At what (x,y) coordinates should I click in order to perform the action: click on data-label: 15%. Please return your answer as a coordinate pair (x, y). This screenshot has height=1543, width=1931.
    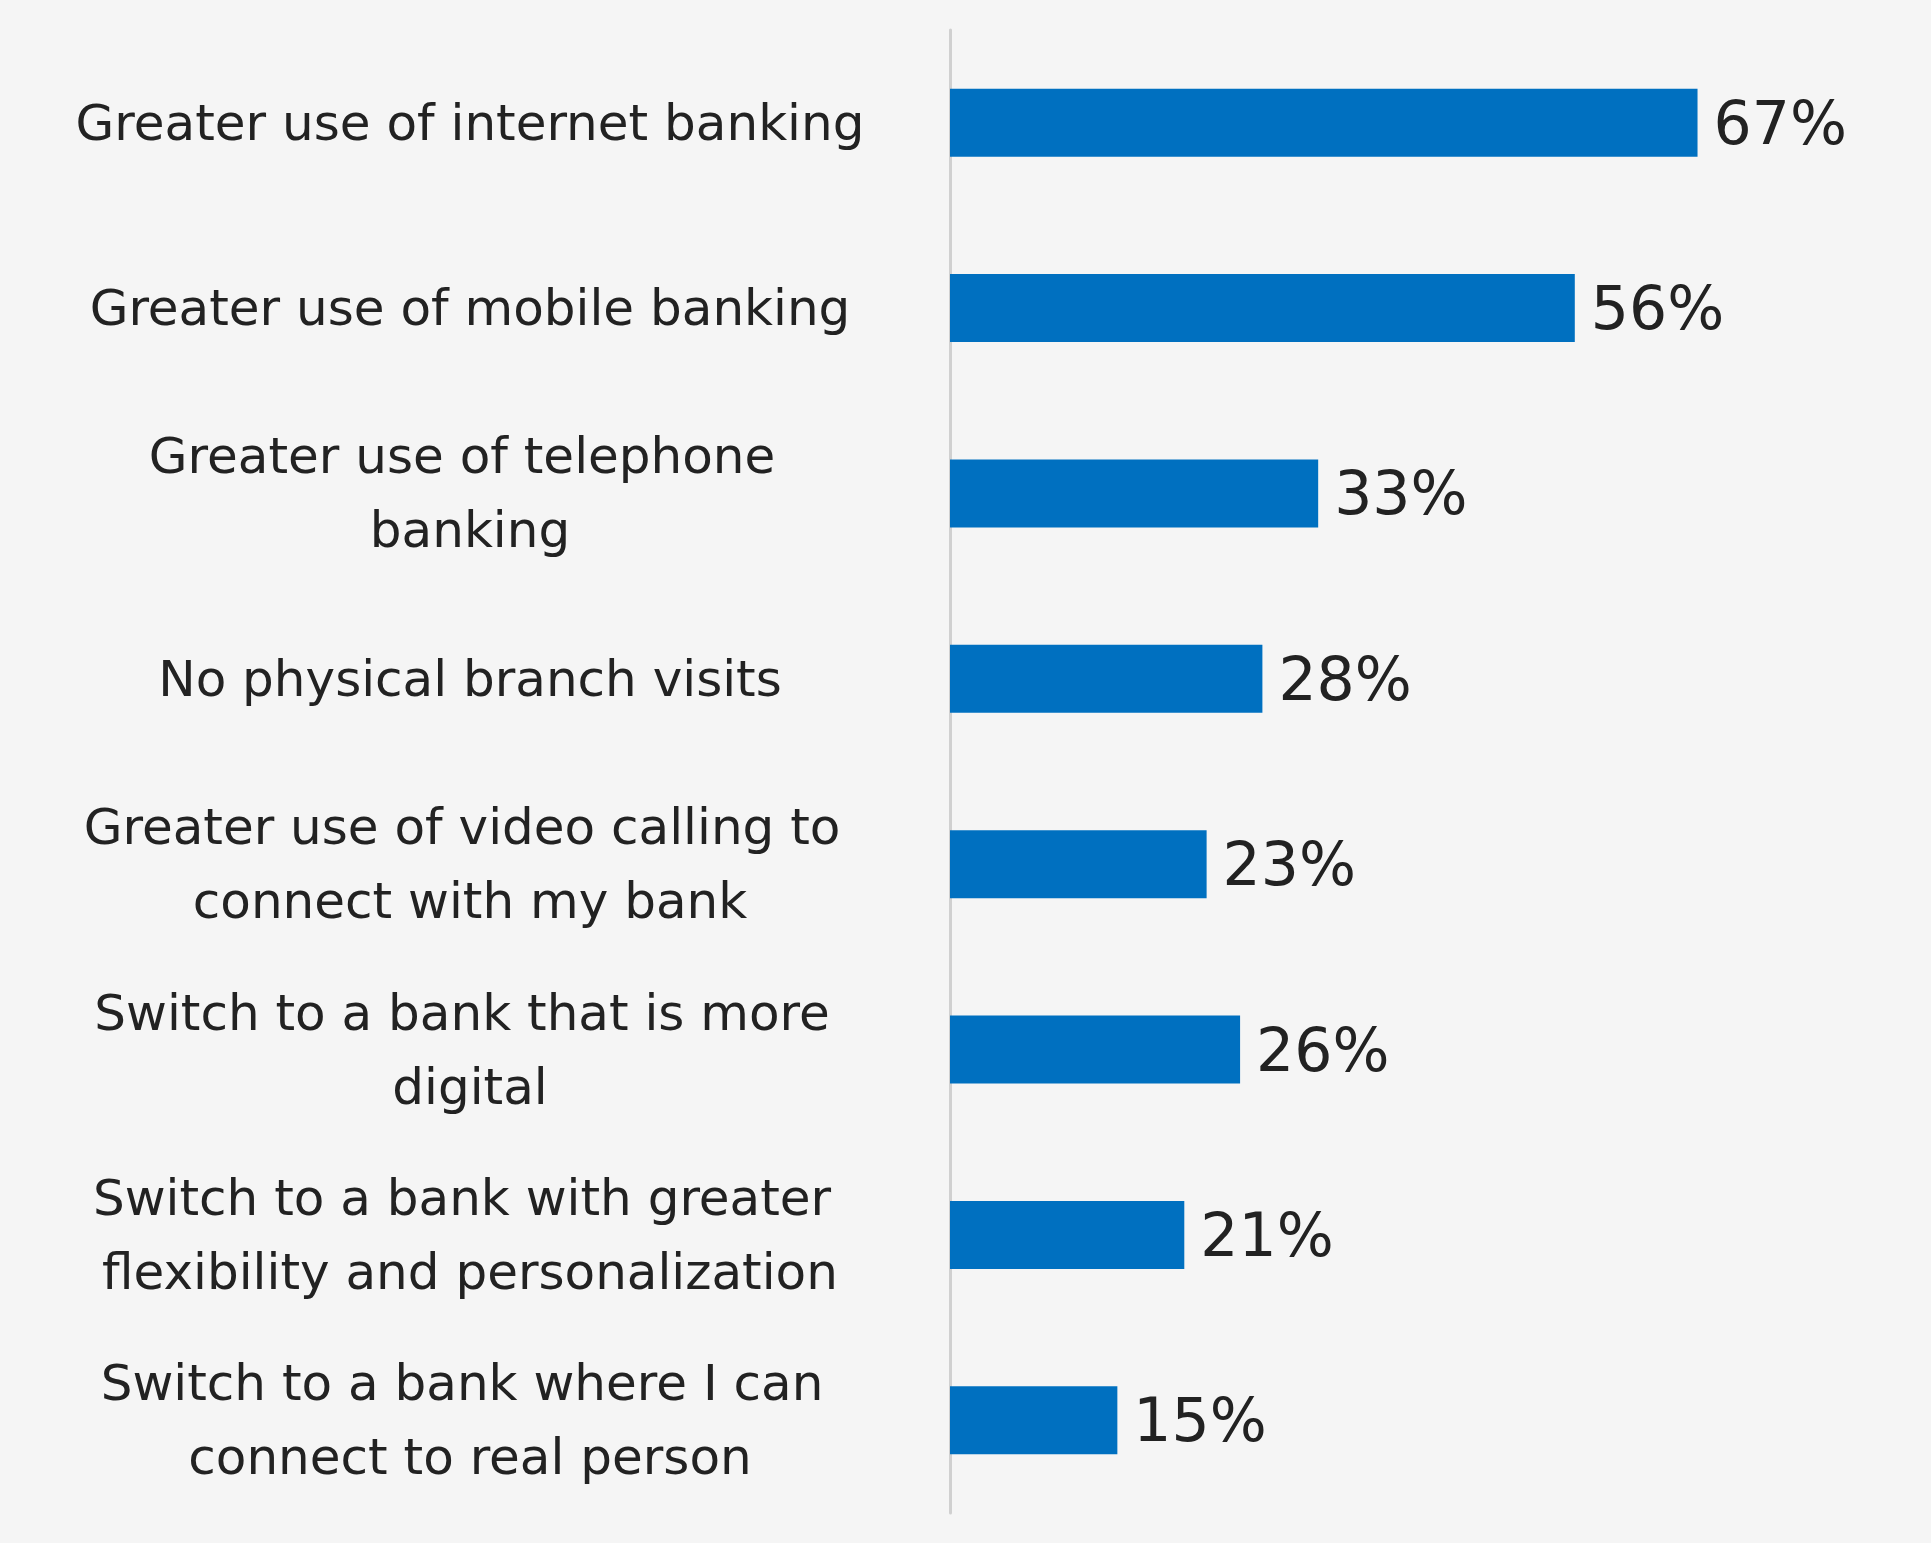
    Looking at the image, I should click on (1200, 1420).